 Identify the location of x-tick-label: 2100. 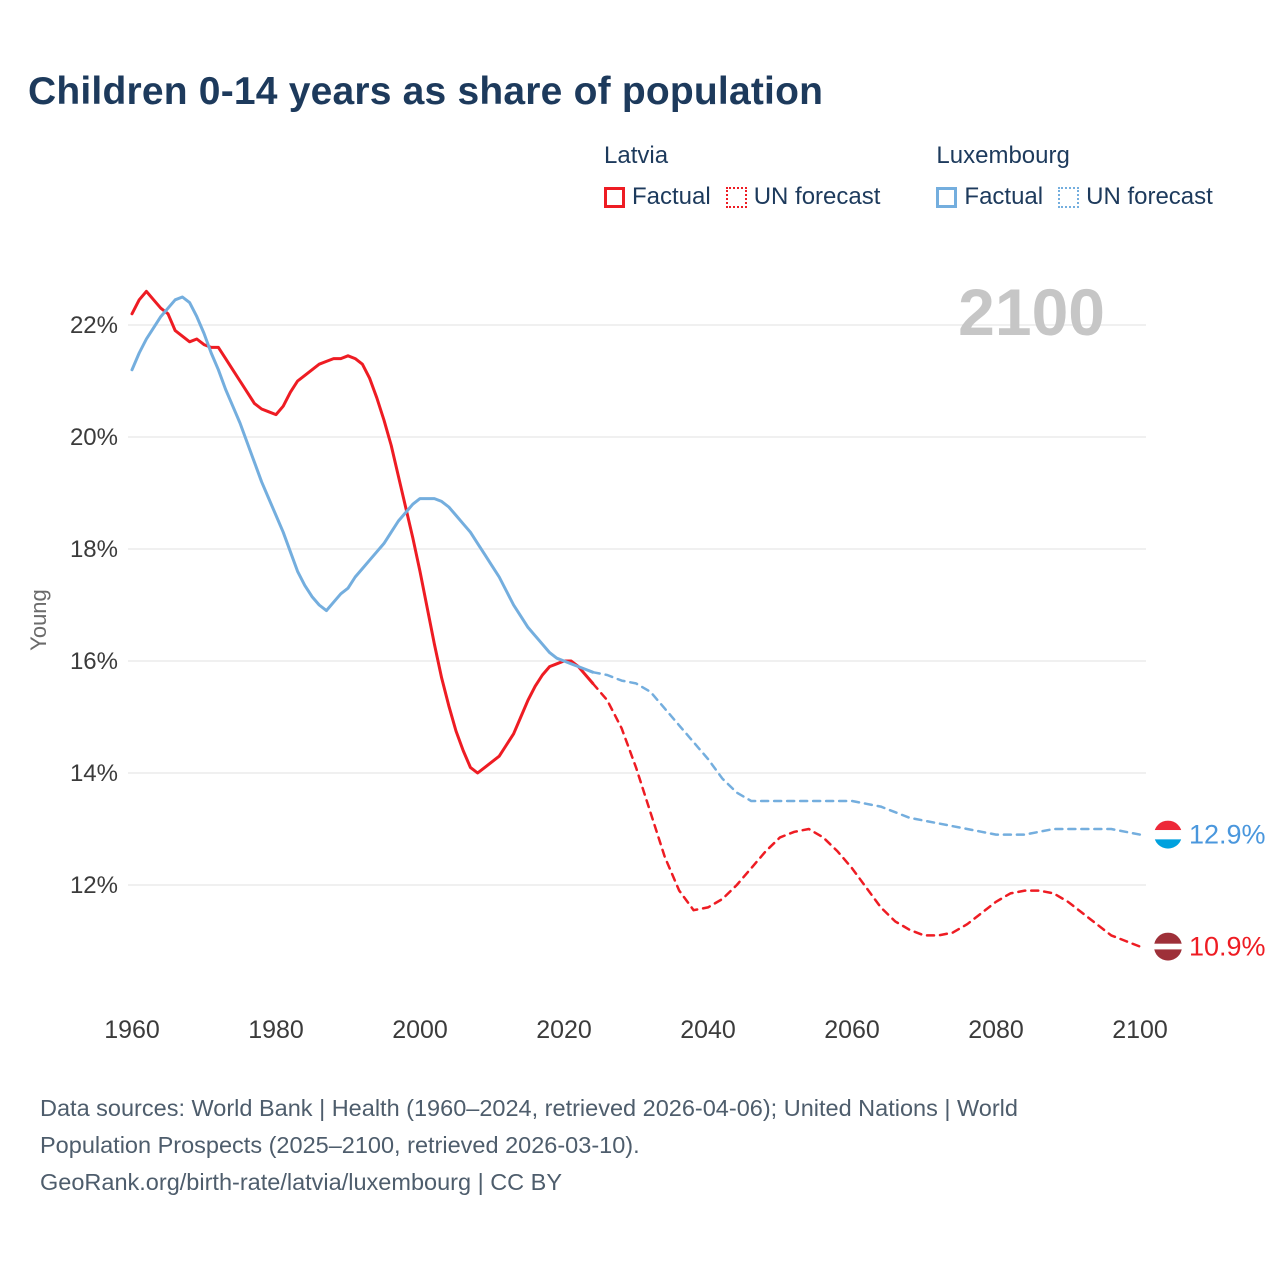
(1140, 1030).